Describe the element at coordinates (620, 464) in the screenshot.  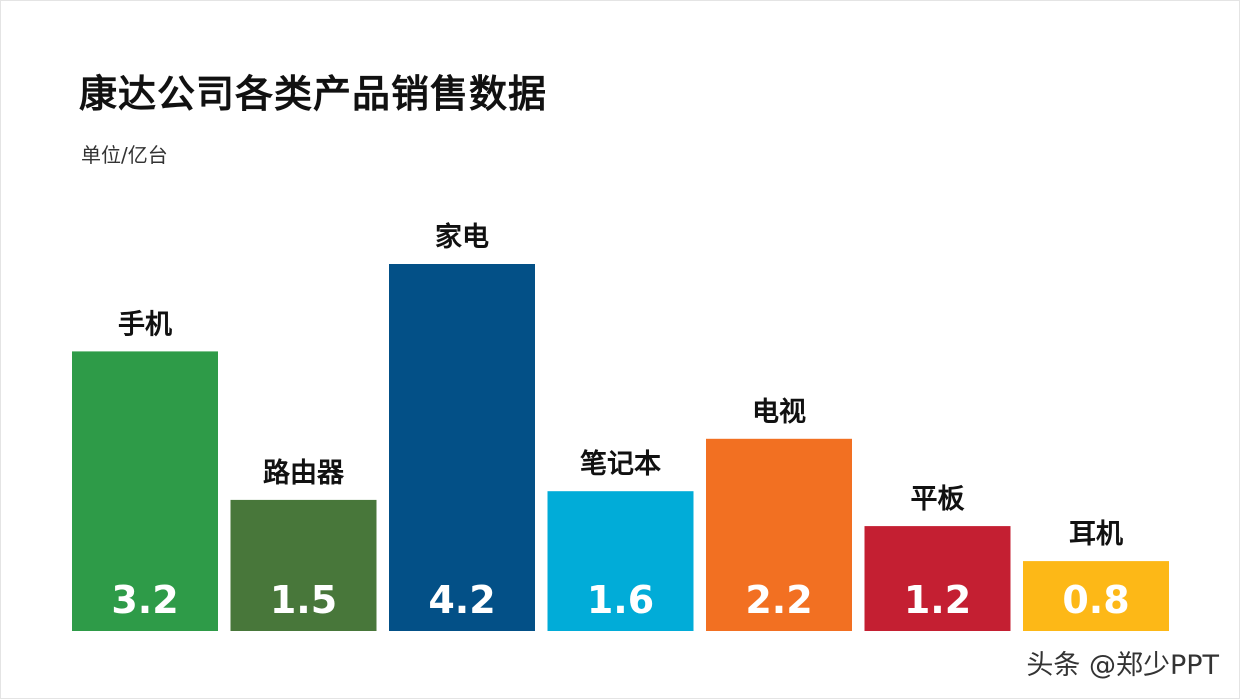
I see `category-label-4: 笔记本` at that location.